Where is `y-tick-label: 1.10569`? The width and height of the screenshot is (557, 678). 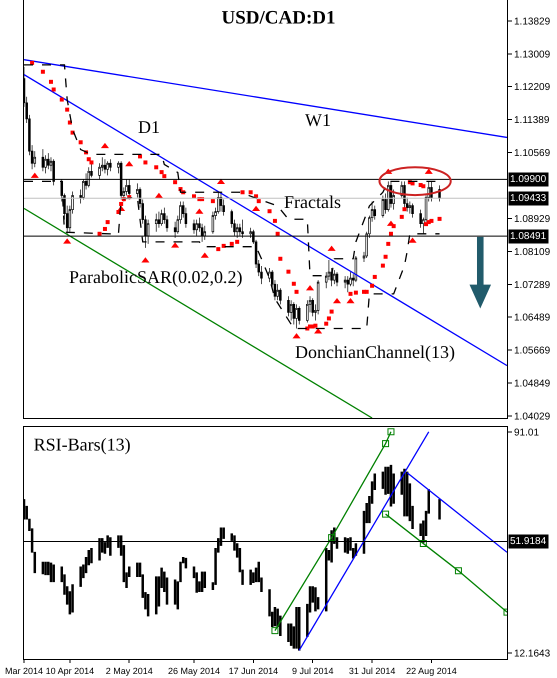 y-tick-label: 1.10569 is located at coordinates (532, 153).